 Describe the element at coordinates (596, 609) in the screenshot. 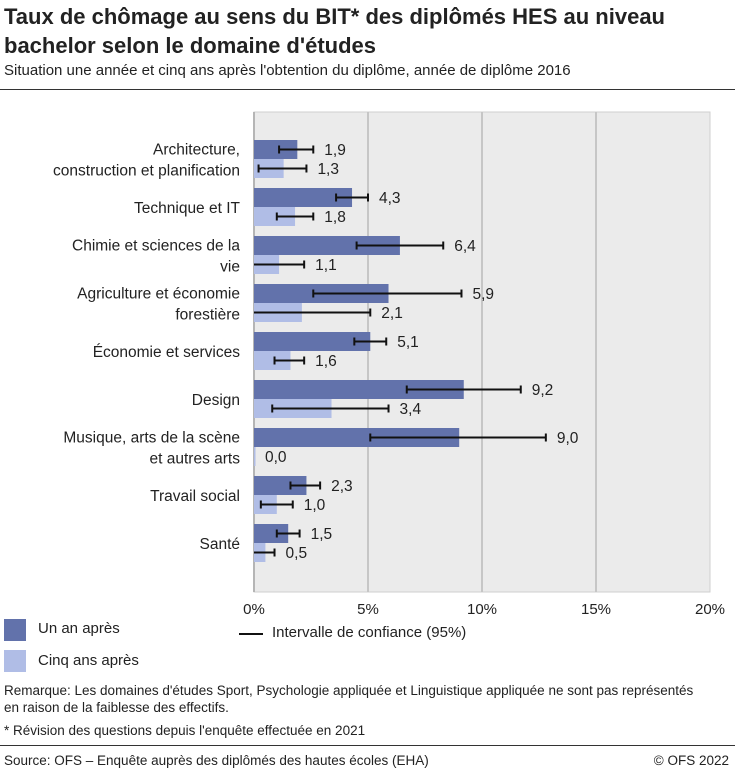

I see `x-tick-label: 15%` at that location.